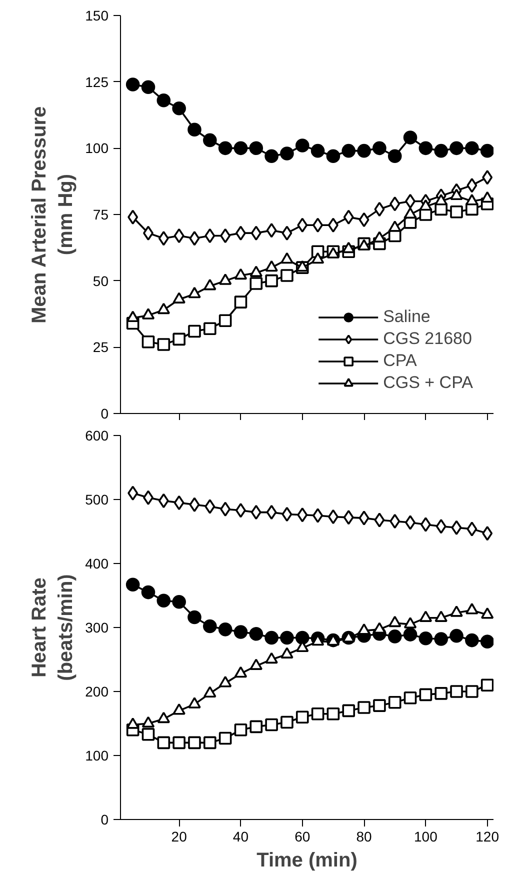 The image size is (505, 874). Describe the element at coordinates (406, 317) in the screenshot. I see `legend-label: Saline` at that location.